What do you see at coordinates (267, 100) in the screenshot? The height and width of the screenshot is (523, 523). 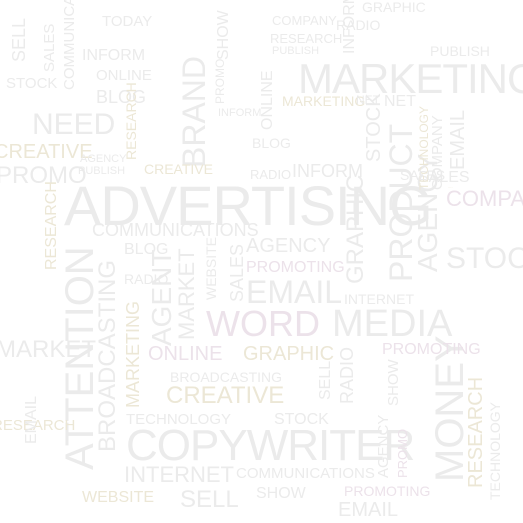 I see `word-online-vertical: ONLINE` at bounding box center [267, 100].